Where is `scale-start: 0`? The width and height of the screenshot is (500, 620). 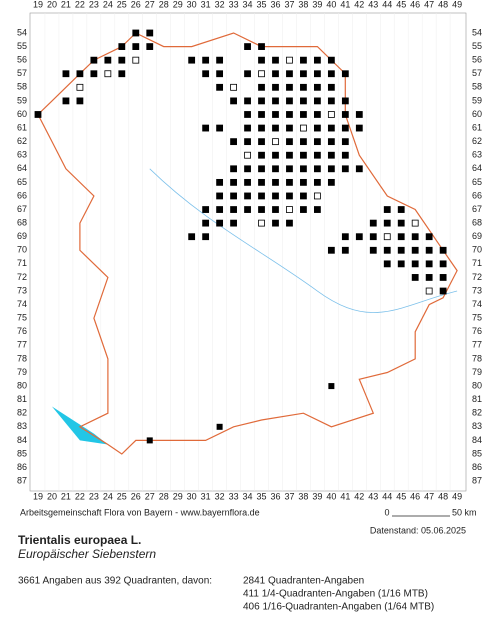
scale-start: 0 is located at coordinates (386, 512).